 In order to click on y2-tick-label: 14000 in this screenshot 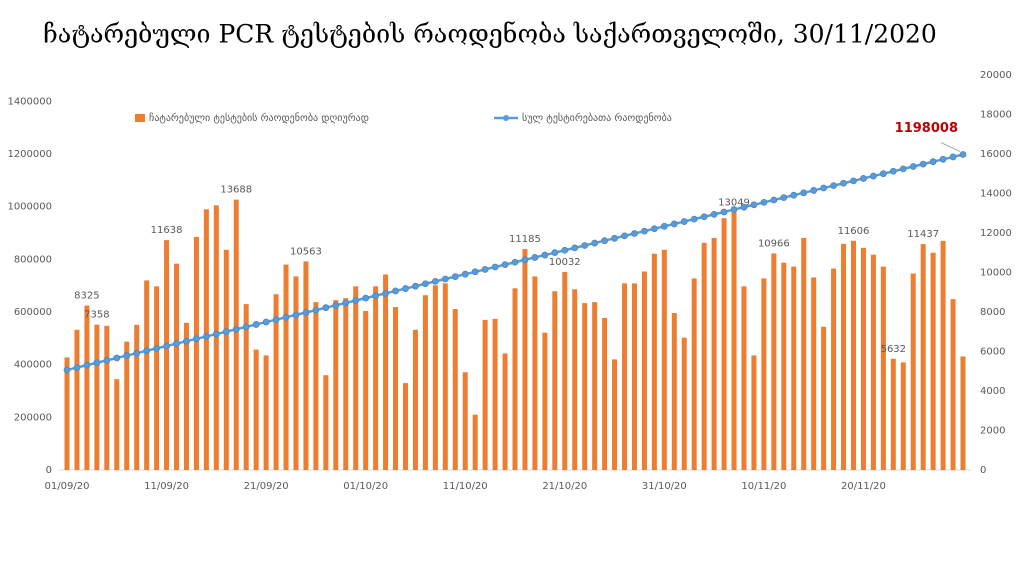, I will do `click(996, 194)`.